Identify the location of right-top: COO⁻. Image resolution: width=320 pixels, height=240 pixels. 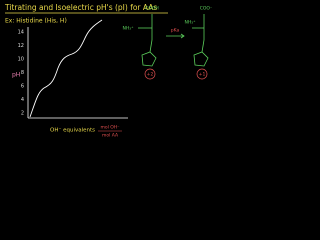
(206, 9).